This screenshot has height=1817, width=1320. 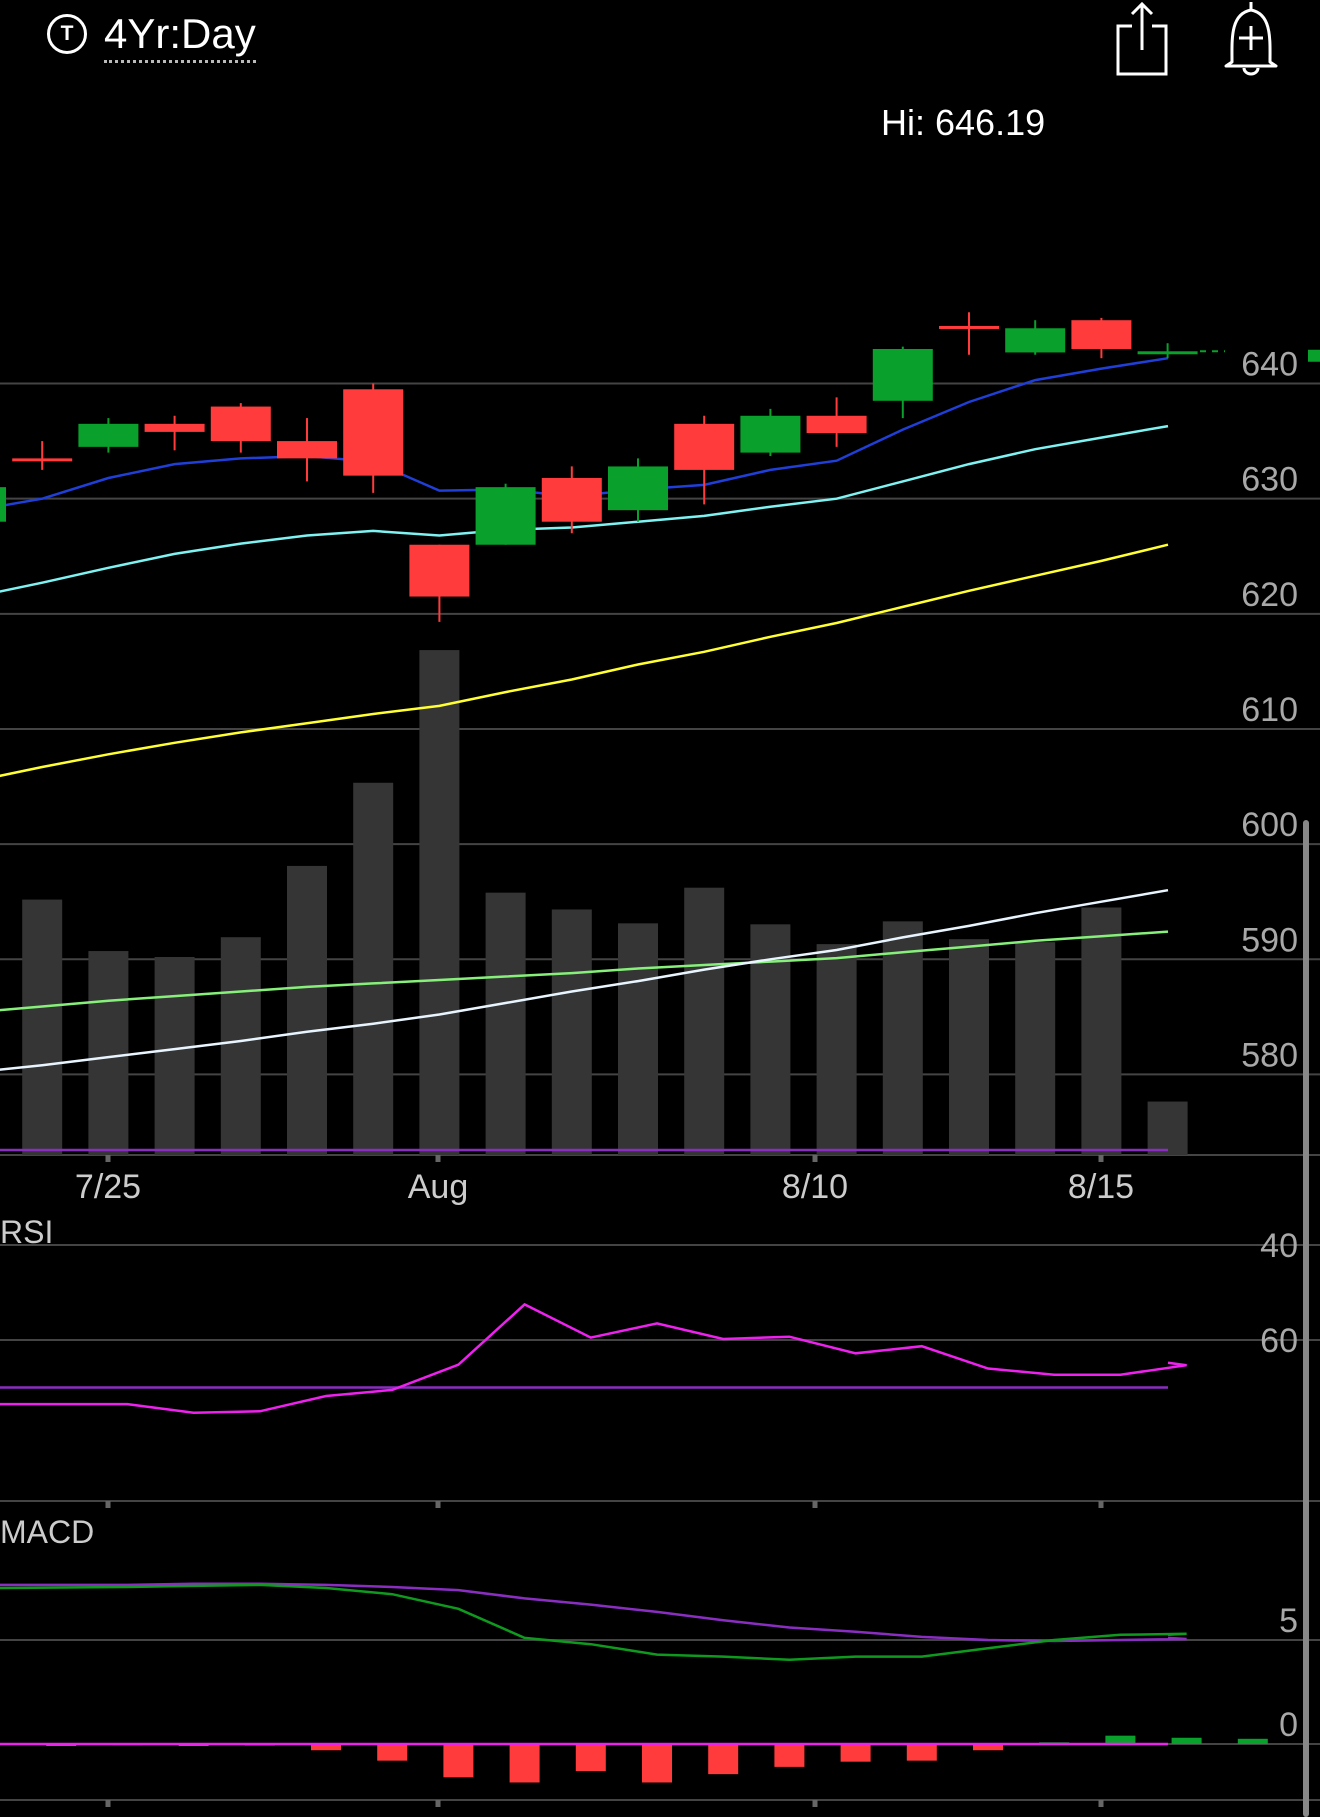 I want to click on x-axis-label: Aug, so click(x=438, y=1187).